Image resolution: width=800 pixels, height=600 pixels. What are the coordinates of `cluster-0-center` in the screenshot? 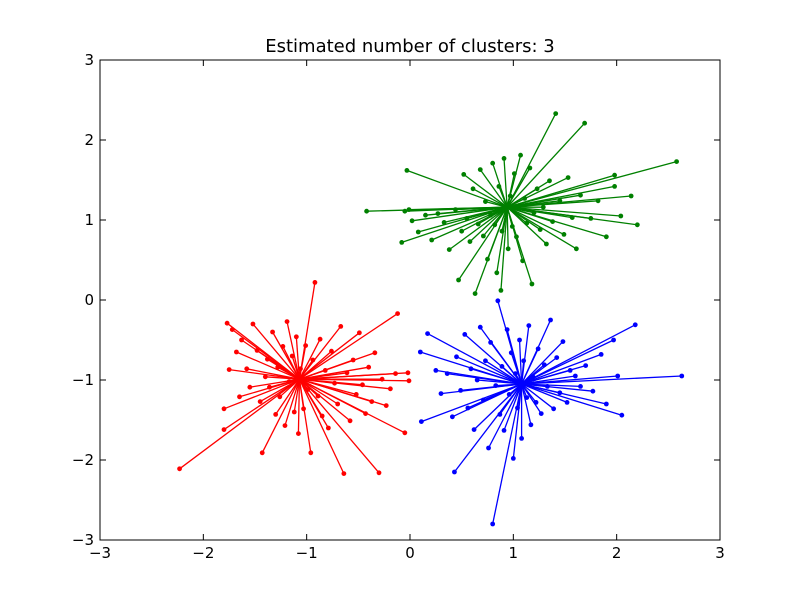 It's located at (299, 379).